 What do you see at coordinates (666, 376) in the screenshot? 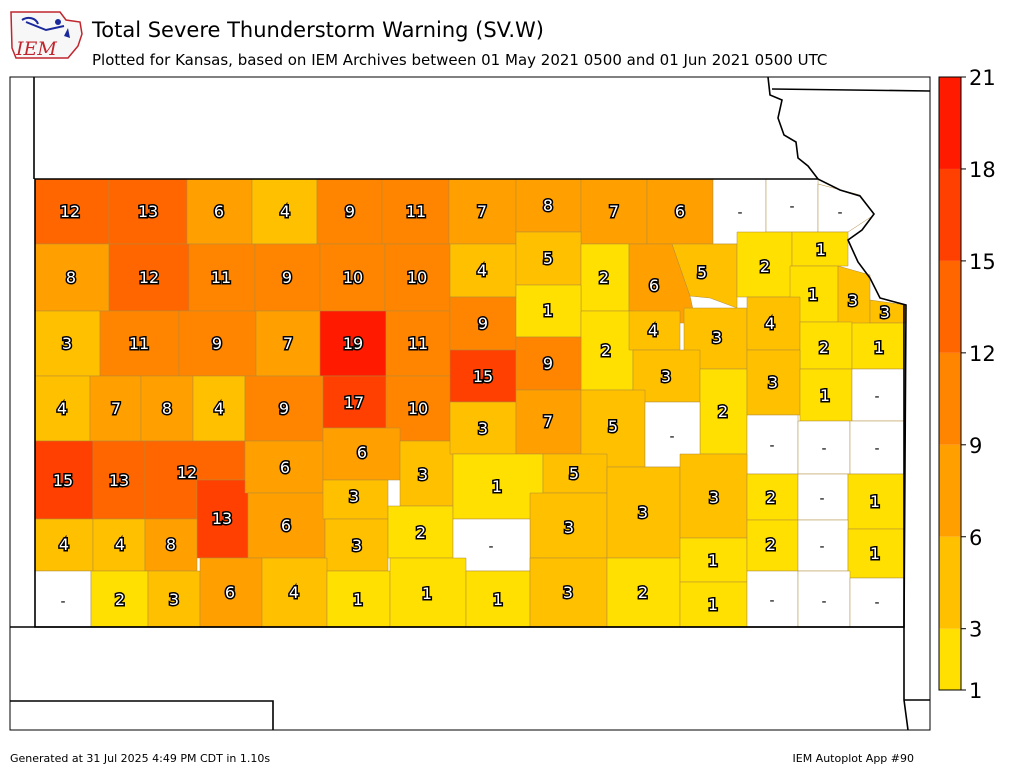
I see `county-label-52: 3` at bounding box center [666, 376].